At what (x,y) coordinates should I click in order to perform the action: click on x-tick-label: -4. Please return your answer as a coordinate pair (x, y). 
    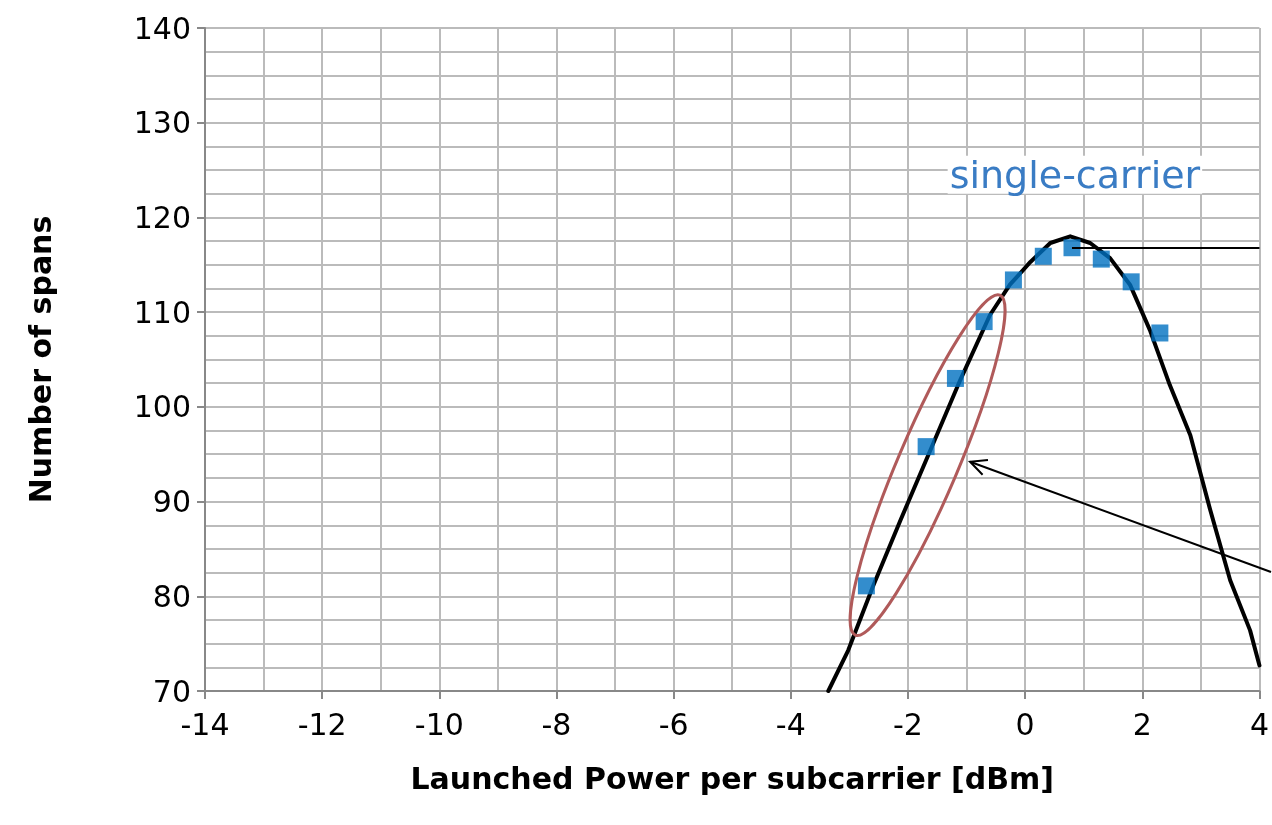
    Looking at the image, I should click on (790, 724).